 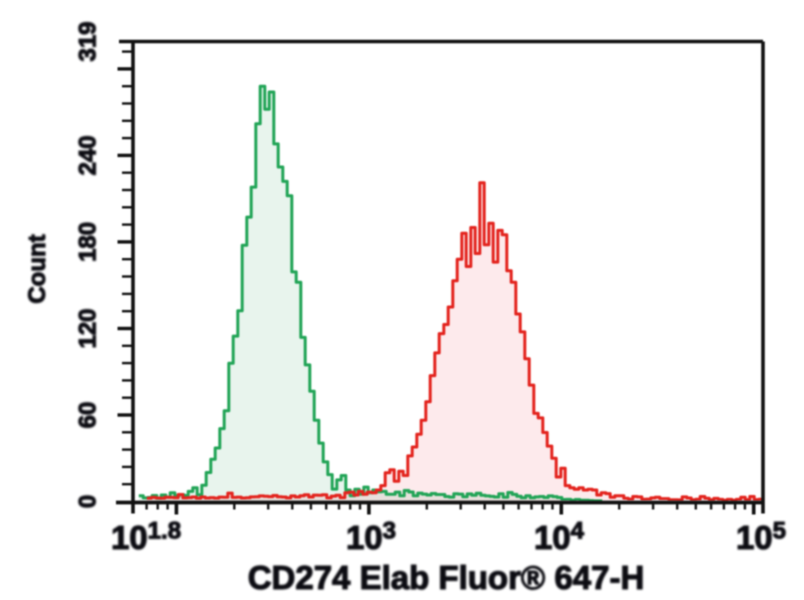 What do you see at coordinates (88, 41) in the screenshot?
I see `svg-text: 319` at bounding box center [88, 41].